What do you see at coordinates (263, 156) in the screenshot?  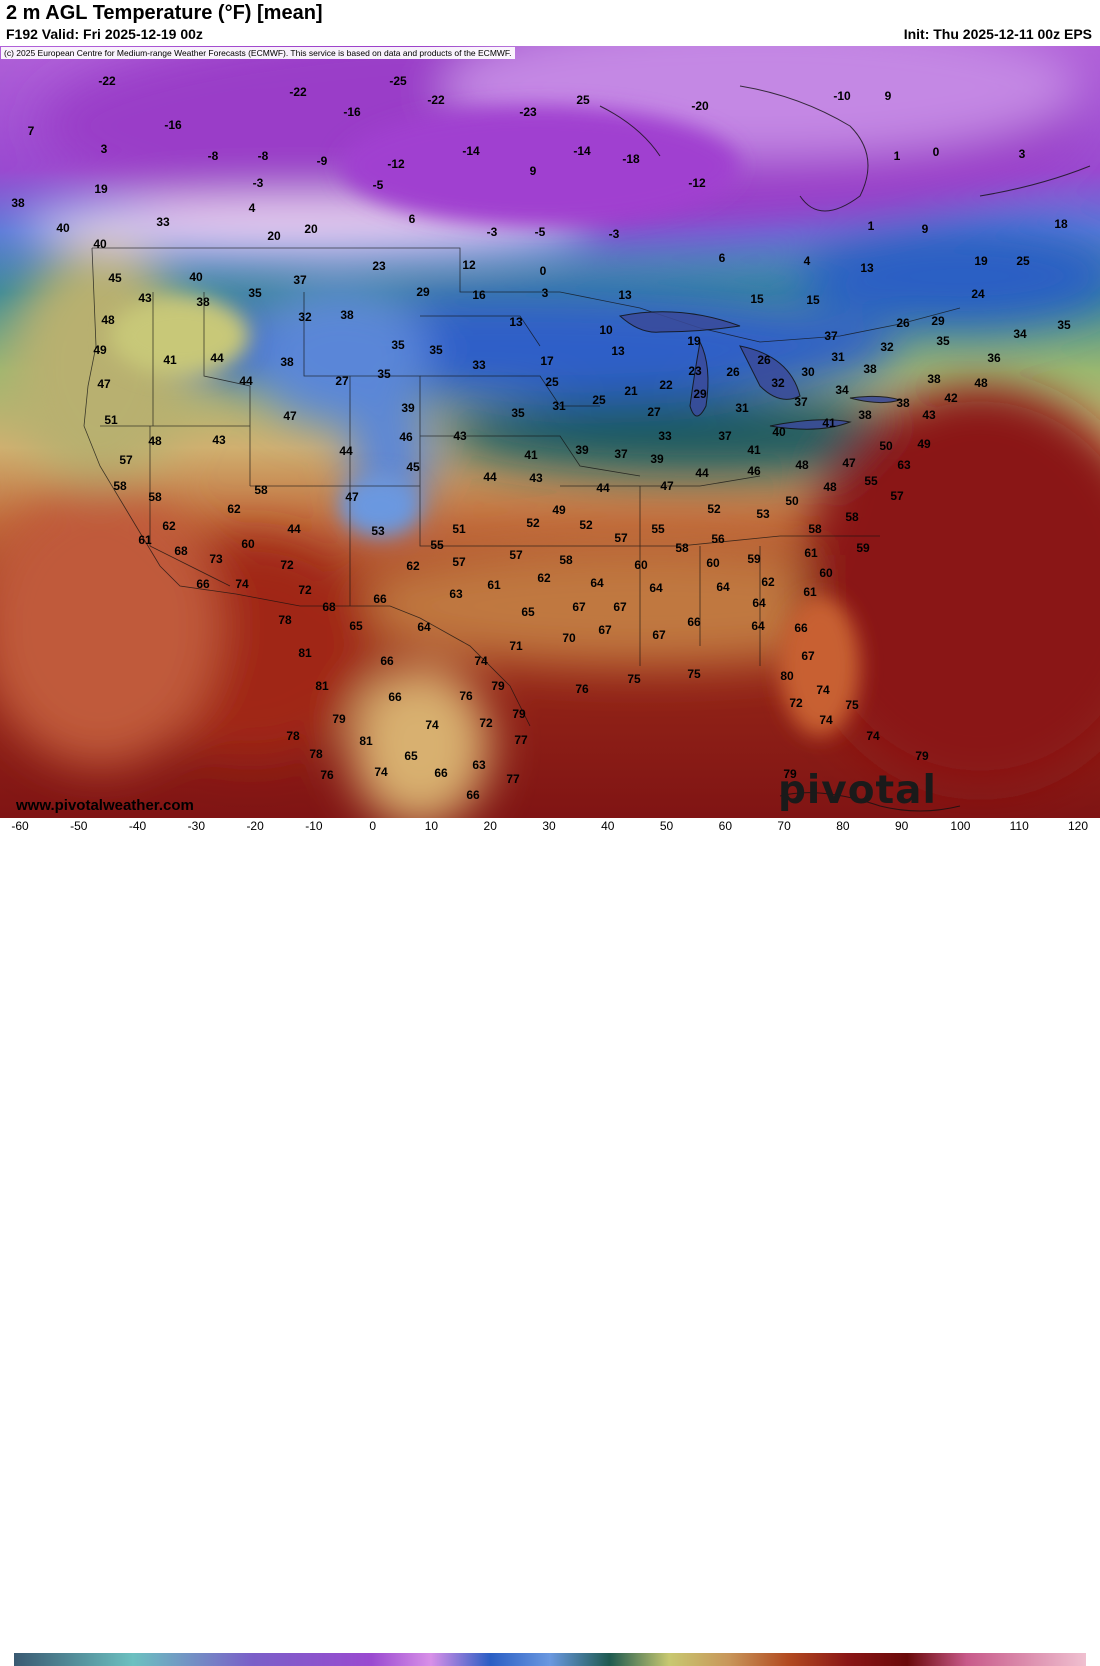 I see `temperature-value: -8` at bounding box center [263, 156].